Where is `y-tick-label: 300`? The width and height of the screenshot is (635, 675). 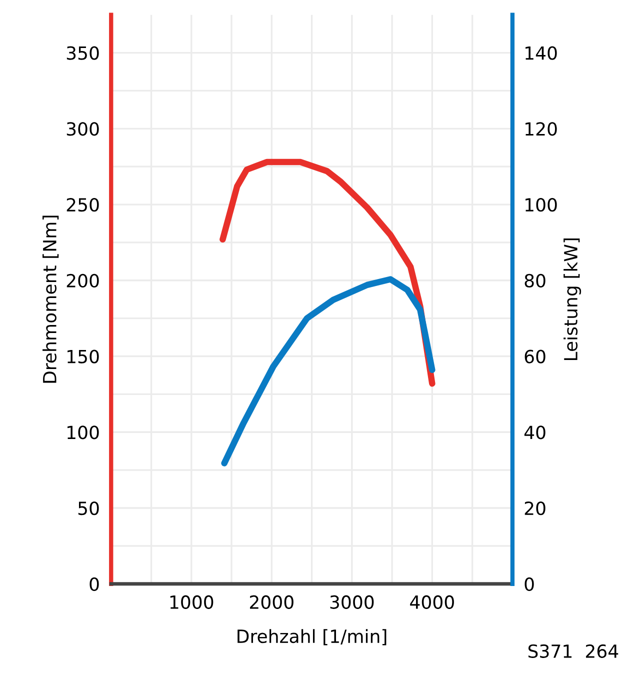 y-tick-label: 300 is located at coordinates (82, 129).